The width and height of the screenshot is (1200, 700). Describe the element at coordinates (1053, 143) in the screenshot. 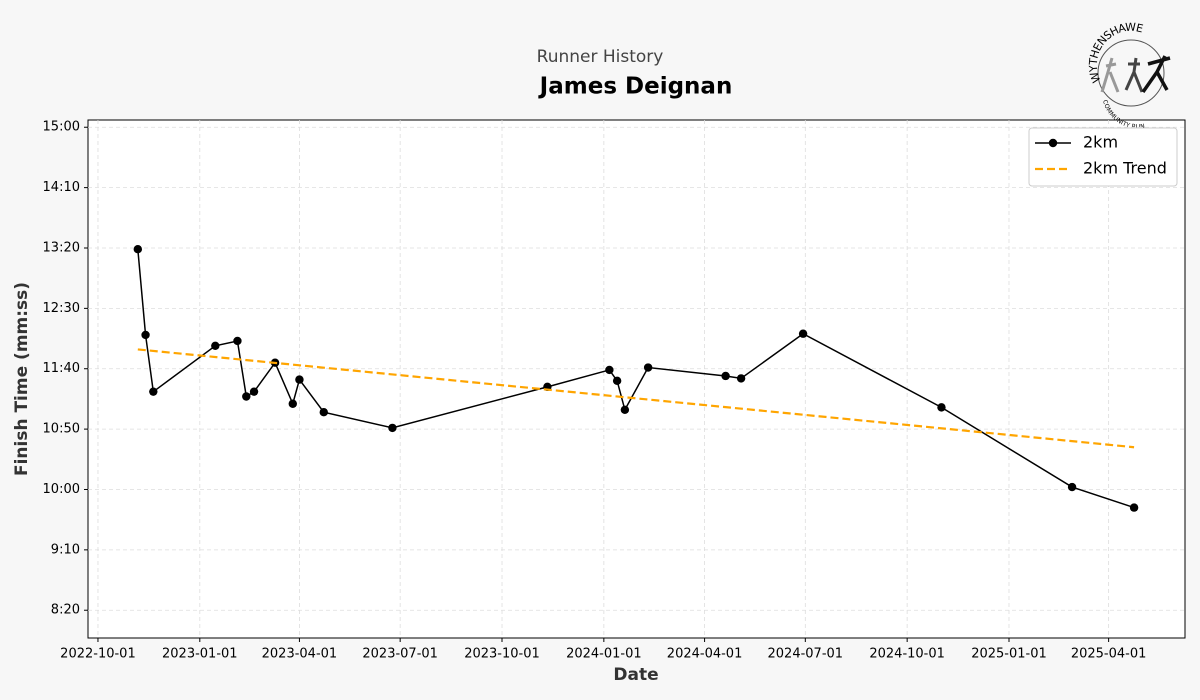

I see `legend-marker` at that location.